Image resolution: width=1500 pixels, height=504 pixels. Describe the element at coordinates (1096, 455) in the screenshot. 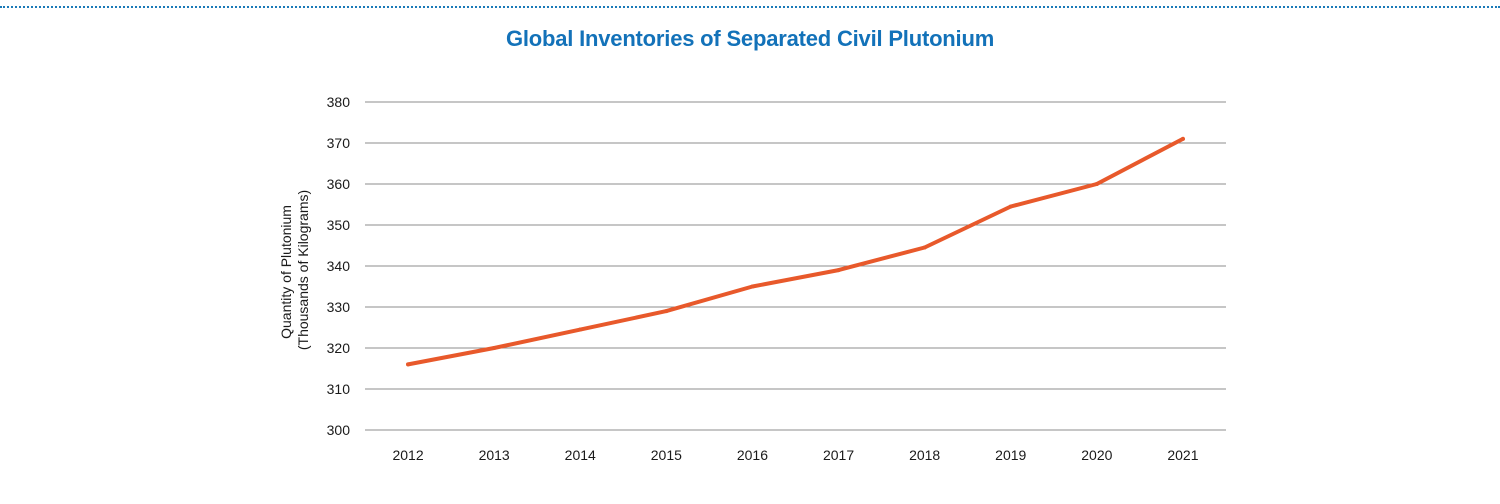

I see `x-tick-label: 2020` at that location.